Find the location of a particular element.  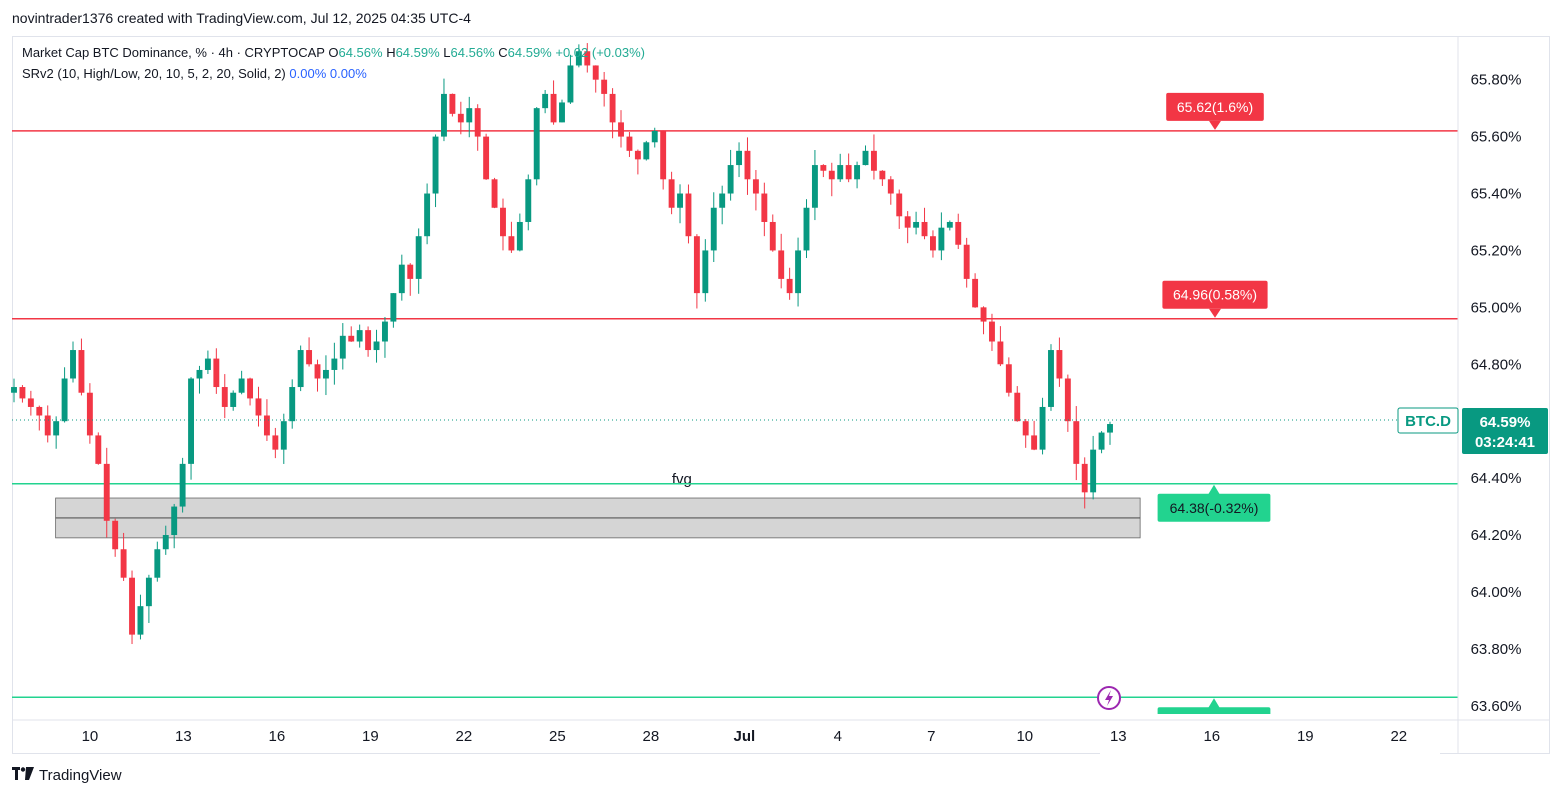

x-tick-label: 13 is located at coordinates (183, 736).